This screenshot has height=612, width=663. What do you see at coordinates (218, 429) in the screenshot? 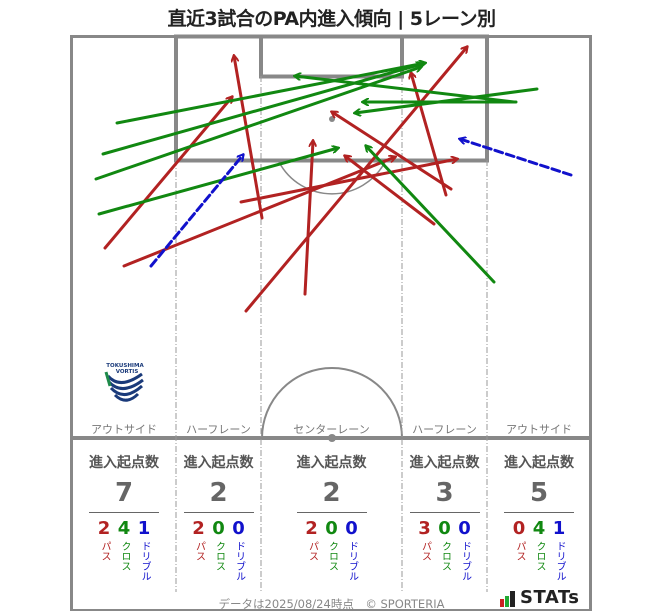
I see `lane-label-half-left: ハーフレーン` at bounding box center [218, 429].